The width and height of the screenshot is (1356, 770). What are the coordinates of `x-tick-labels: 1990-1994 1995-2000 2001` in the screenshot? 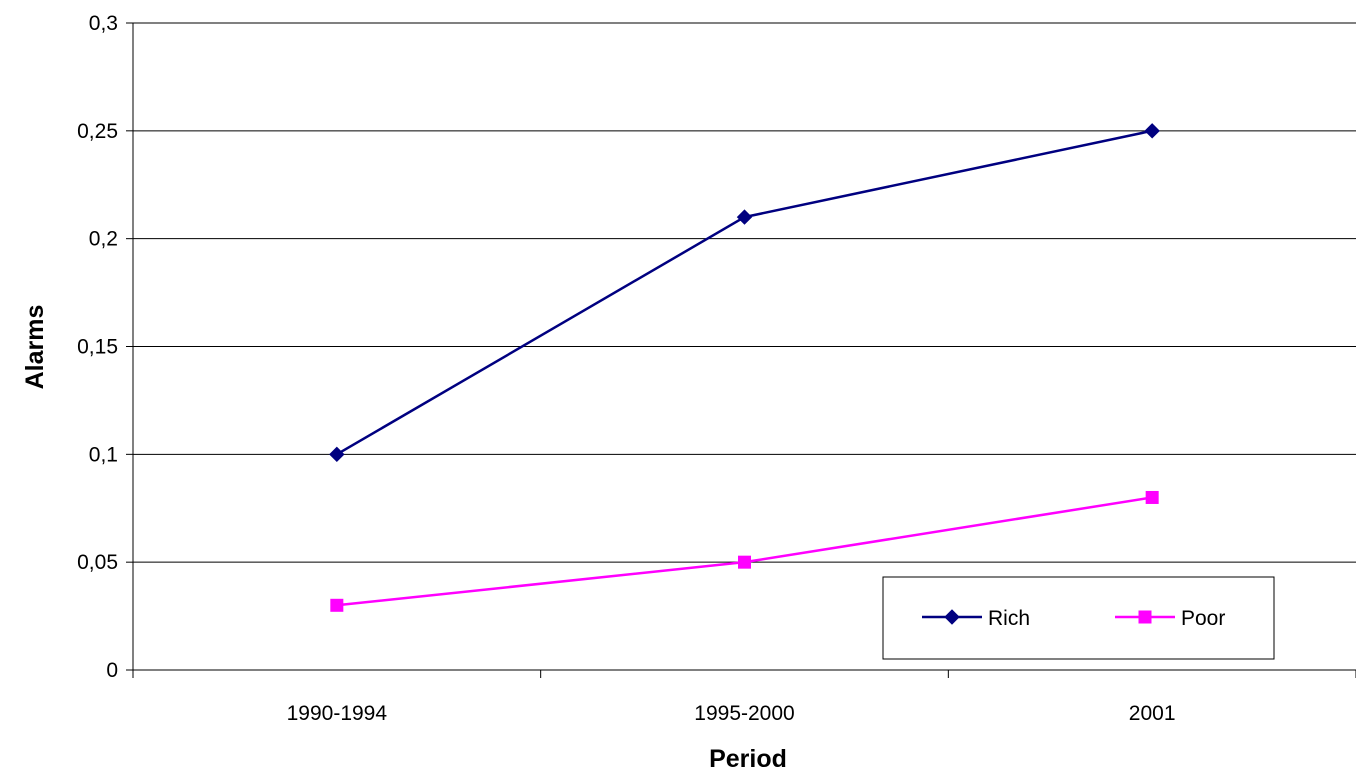 It's located at (731, 713).